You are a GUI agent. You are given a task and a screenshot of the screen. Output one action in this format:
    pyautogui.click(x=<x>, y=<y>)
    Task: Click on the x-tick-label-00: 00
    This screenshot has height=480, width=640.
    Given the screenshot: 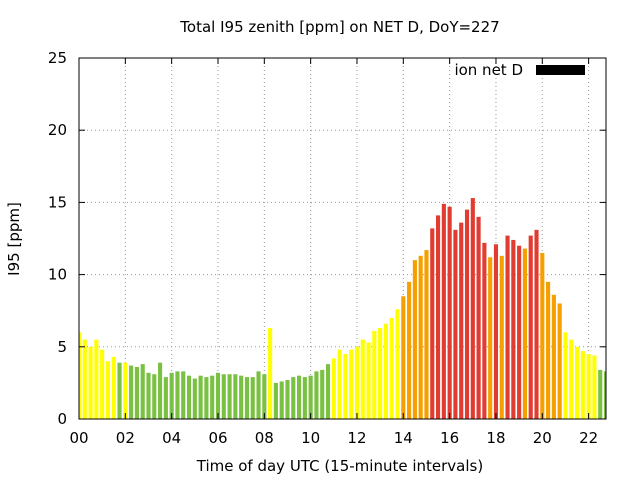 What is the action you would take?
    pyautogui.click(x=78, y=438)
    